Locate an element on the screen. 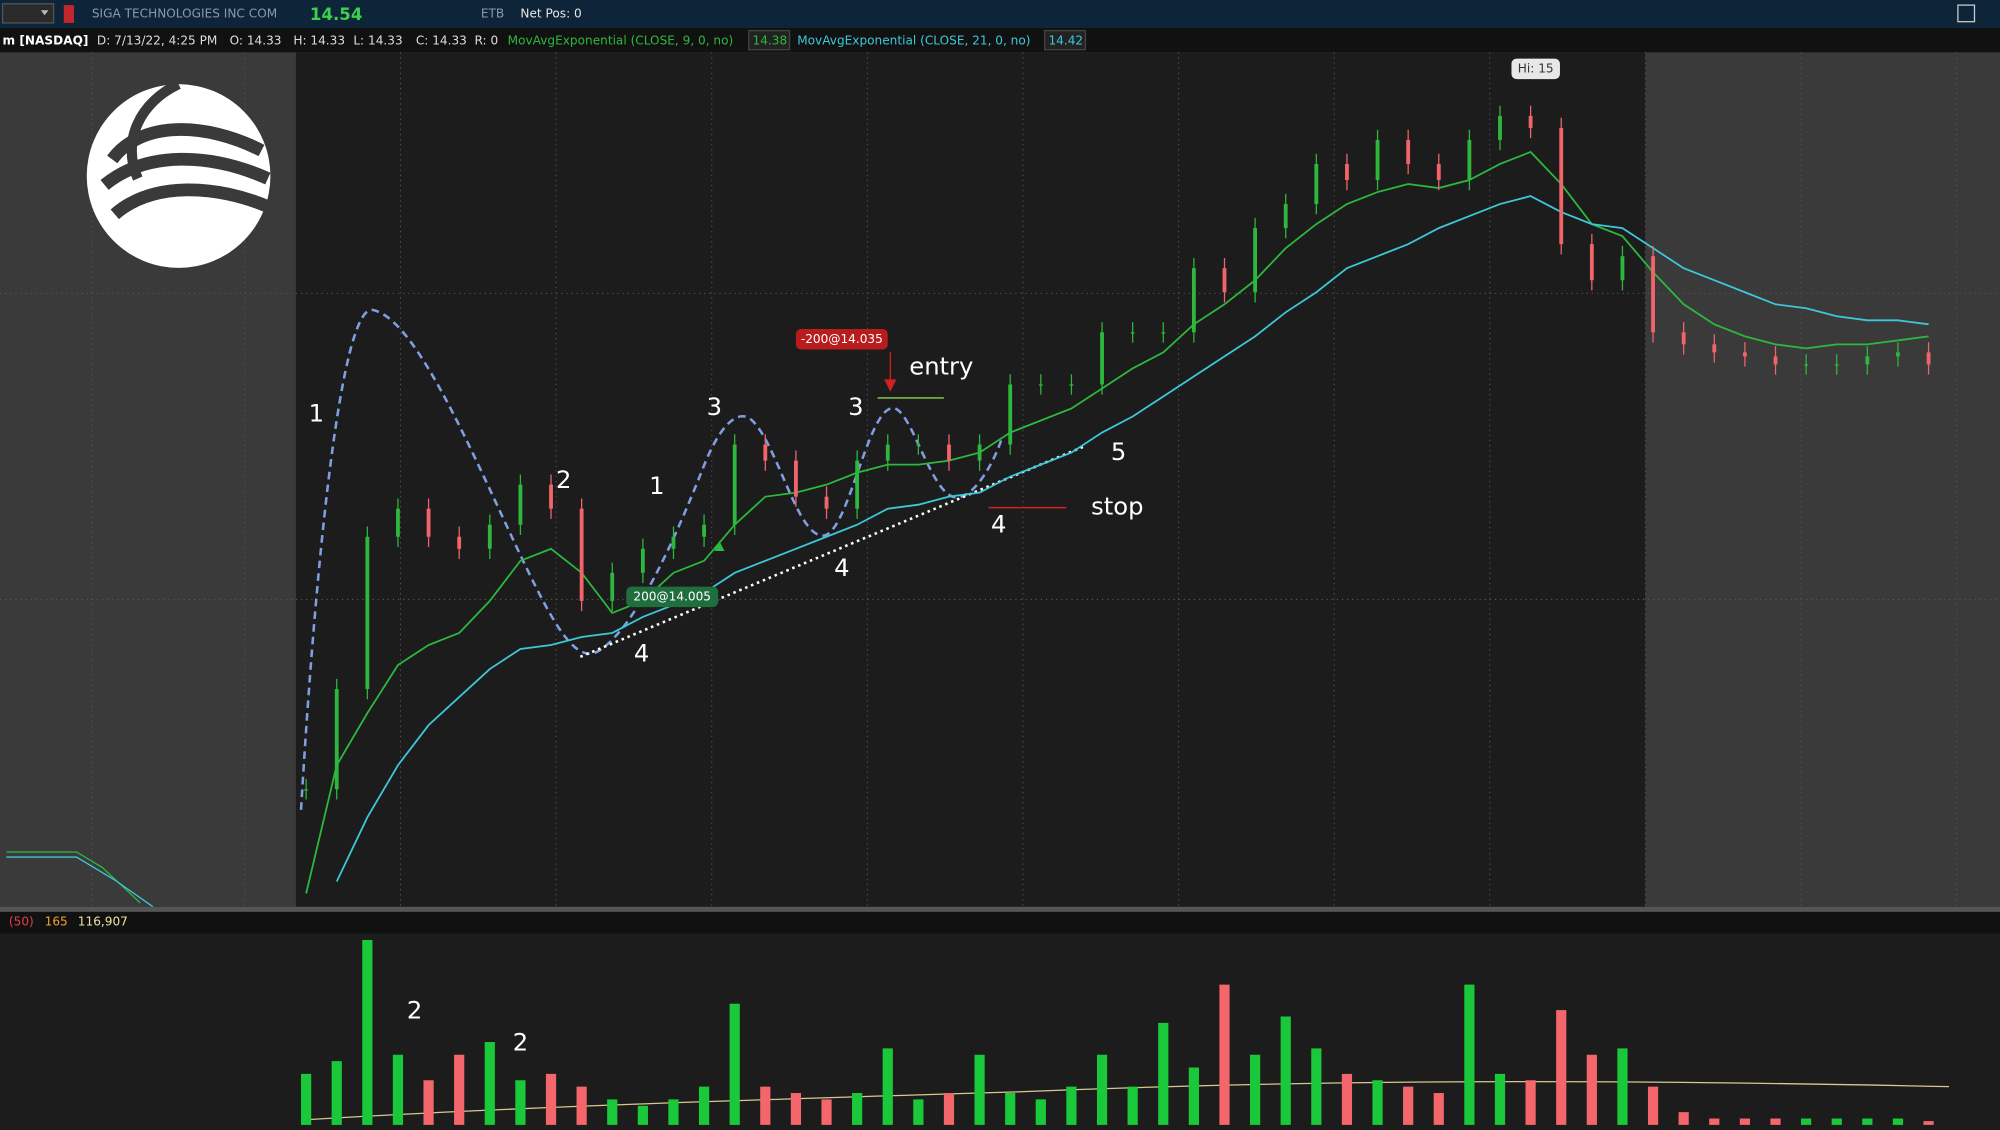 The width and height of the screenshot is (2000, 1130). ema21-label: MovAvgExponential (CLOSE, 21, 0, no) is located at coordinates (913, 40).